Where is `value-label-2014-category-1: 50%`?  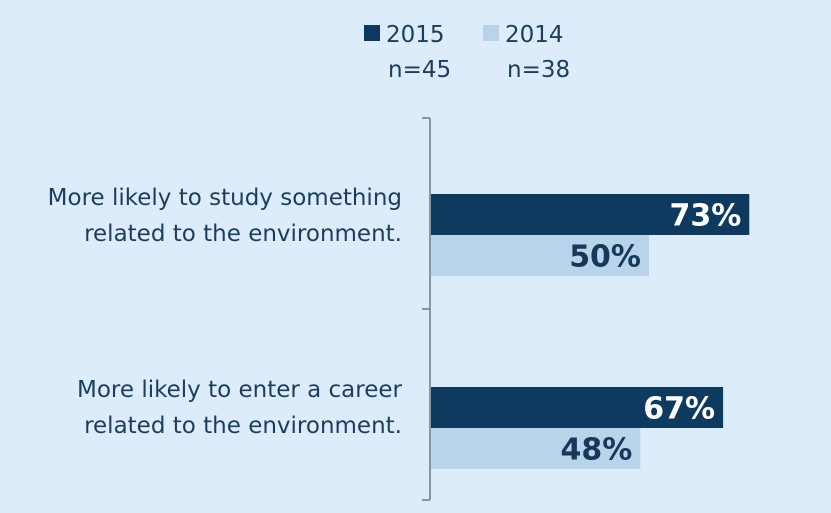
value-label-2014-category-1: 50% is located at coordinates (605, 257).